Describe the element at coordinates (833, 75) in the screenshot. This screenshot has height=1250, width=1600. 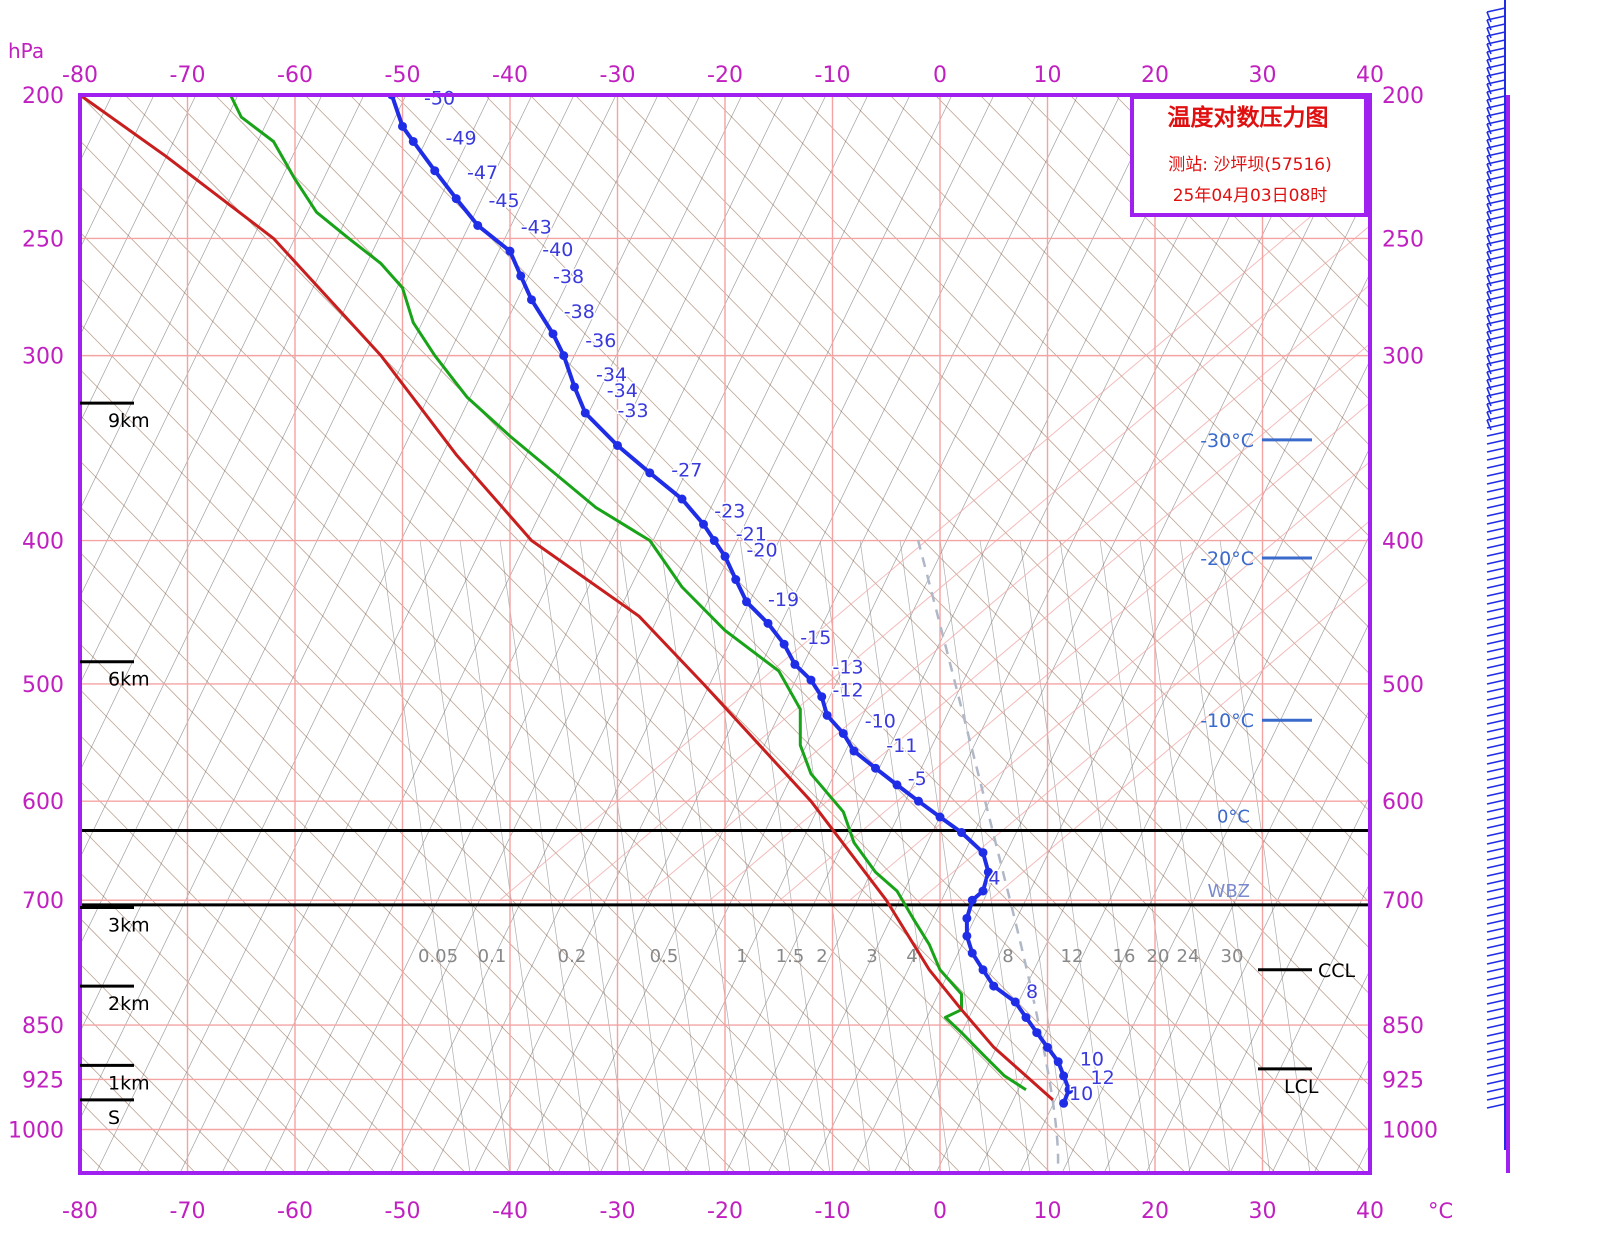
I see `temp-tick-top: -10` at that location.